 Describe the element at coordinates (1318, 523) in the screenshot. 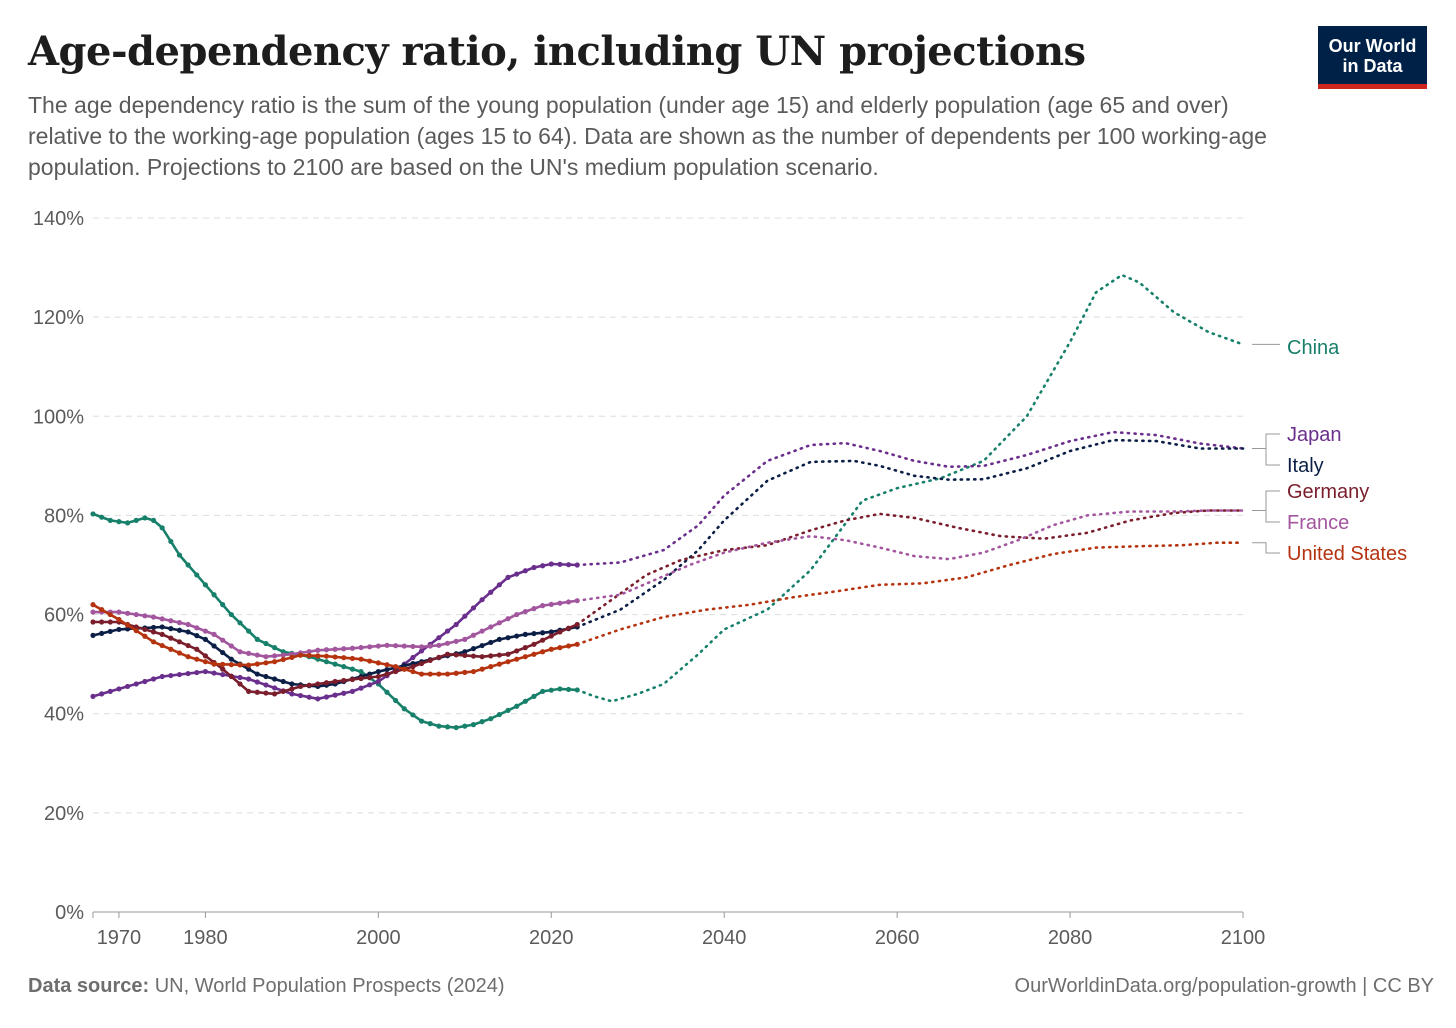

I see `series-label-france: France` at that location.